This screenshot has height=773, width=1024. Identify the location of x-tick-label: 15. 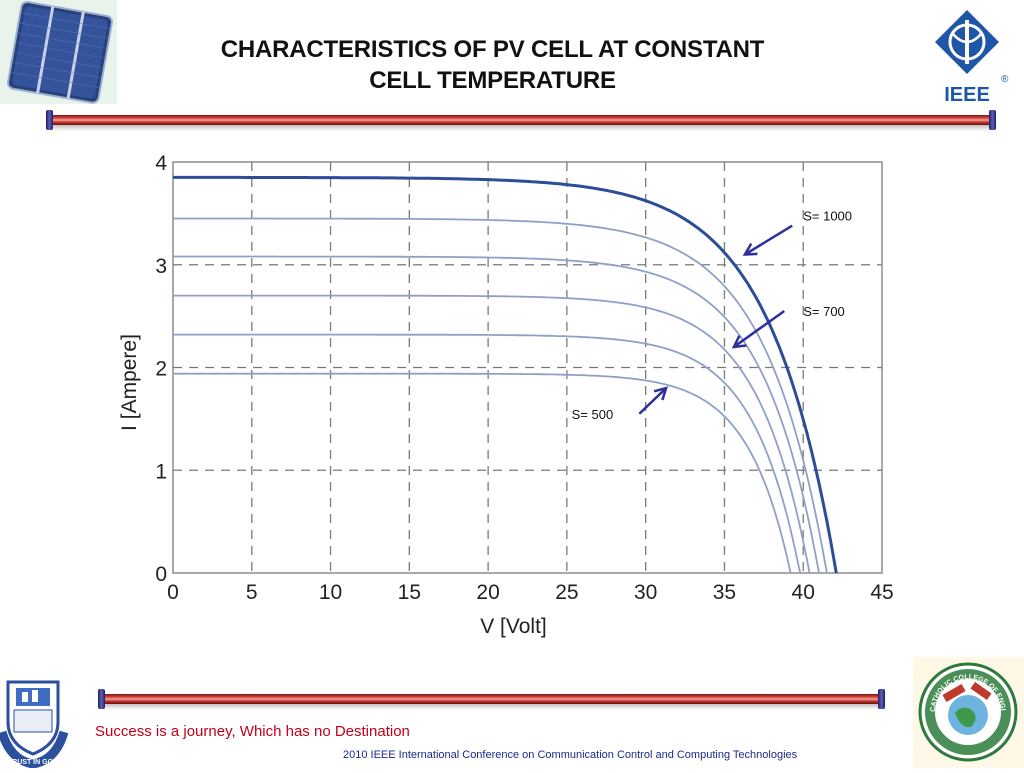
(409, 592).